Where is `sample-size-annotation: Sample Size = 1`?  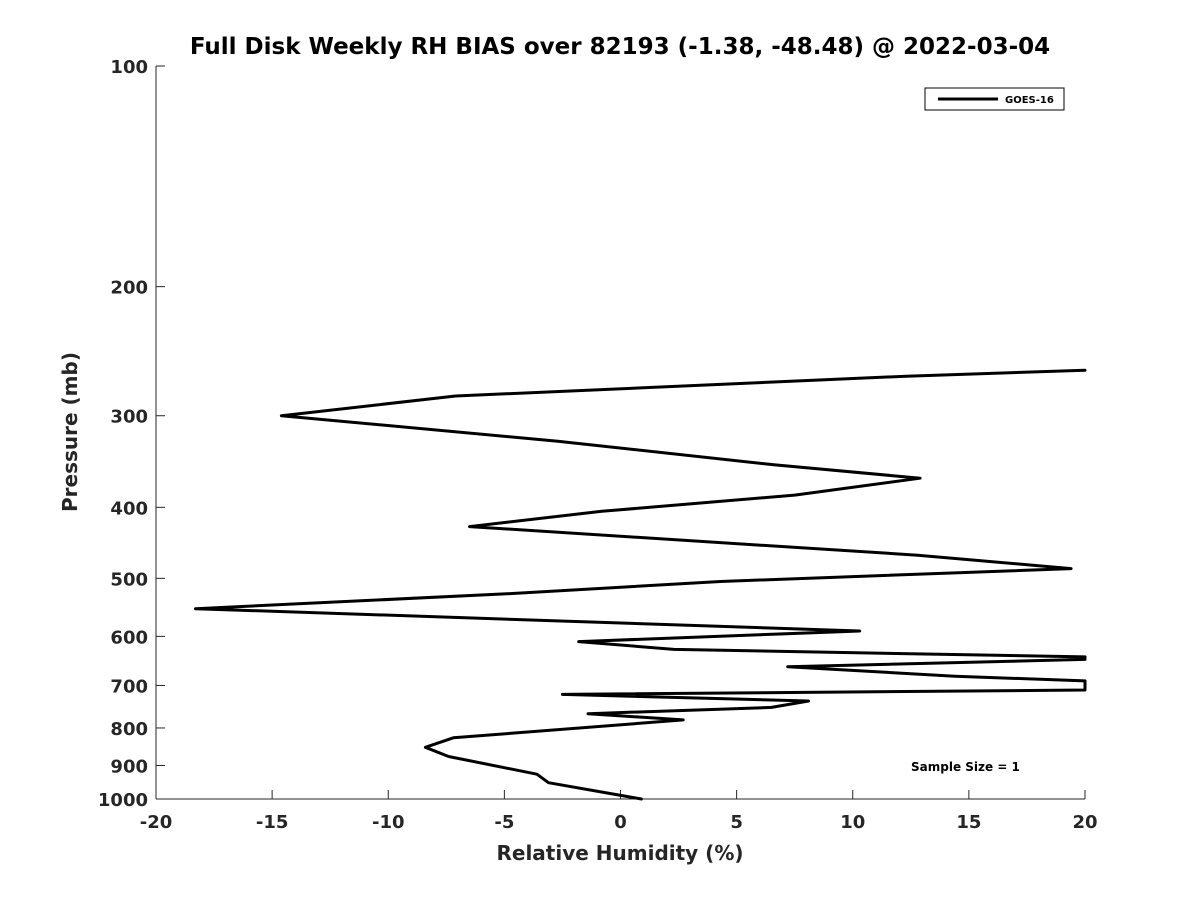
sample-size-annotation: Sample Size = 1 is located at coordinates (965, 767).